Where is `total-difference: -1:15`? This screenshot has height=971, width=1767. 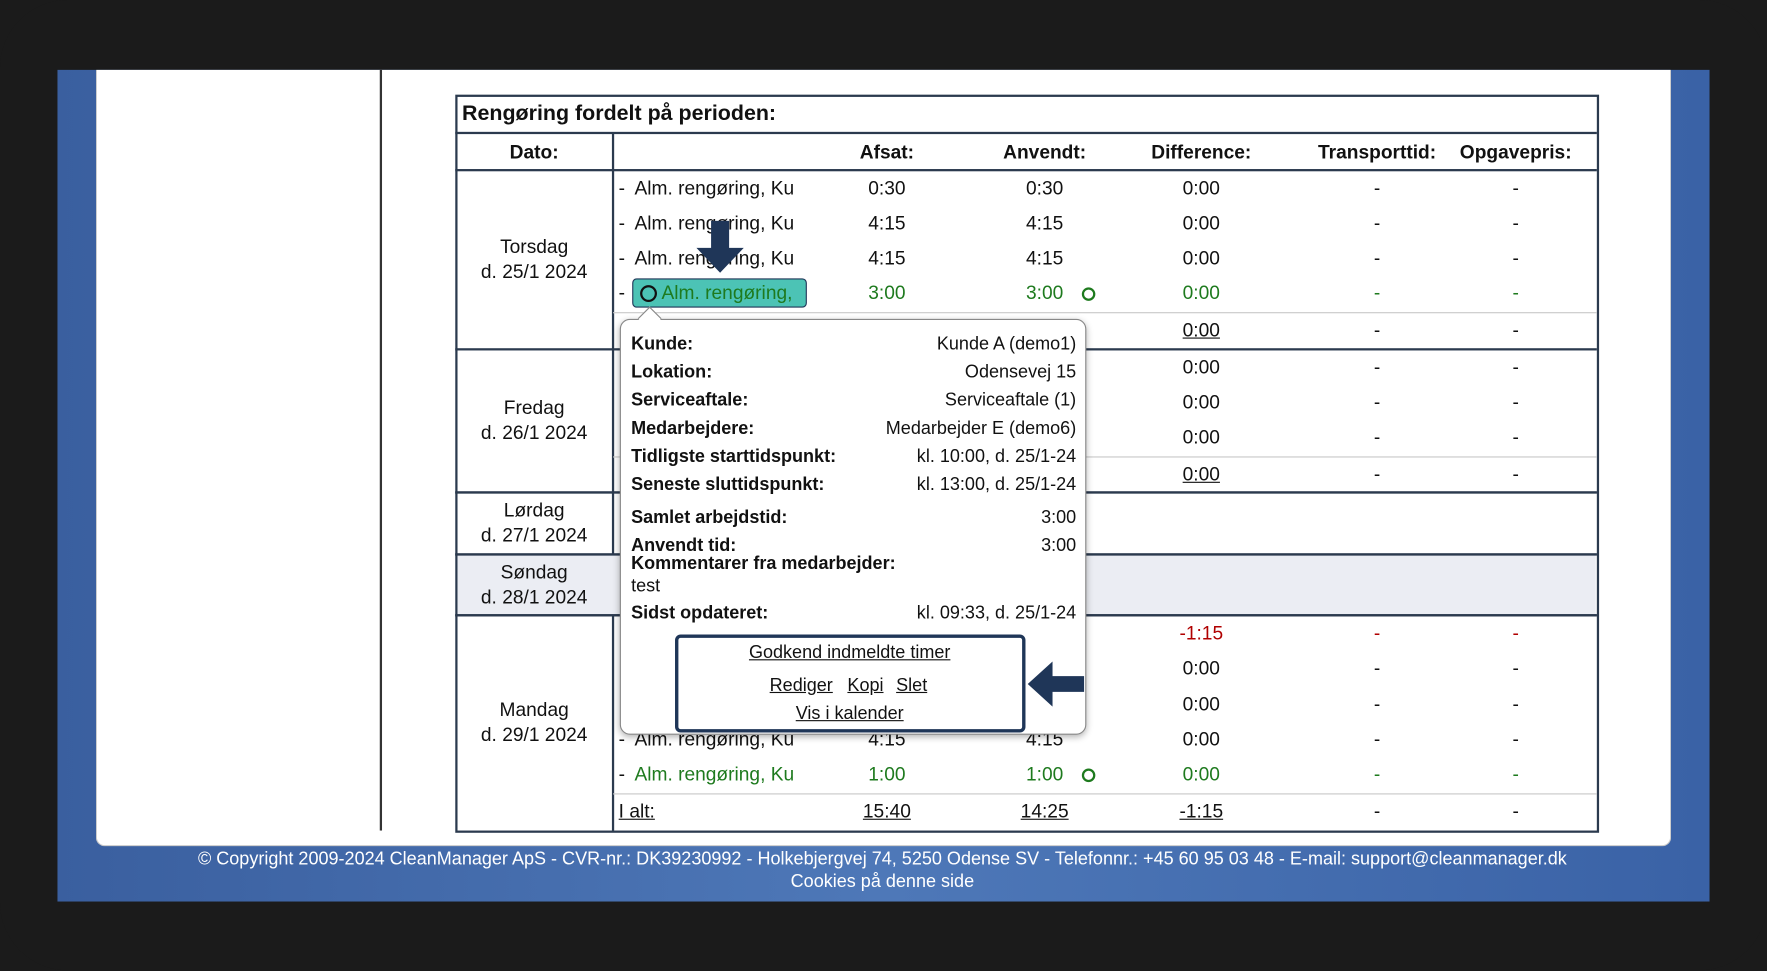
total-difference: -1:15 is located at coordinates (1201, 811).